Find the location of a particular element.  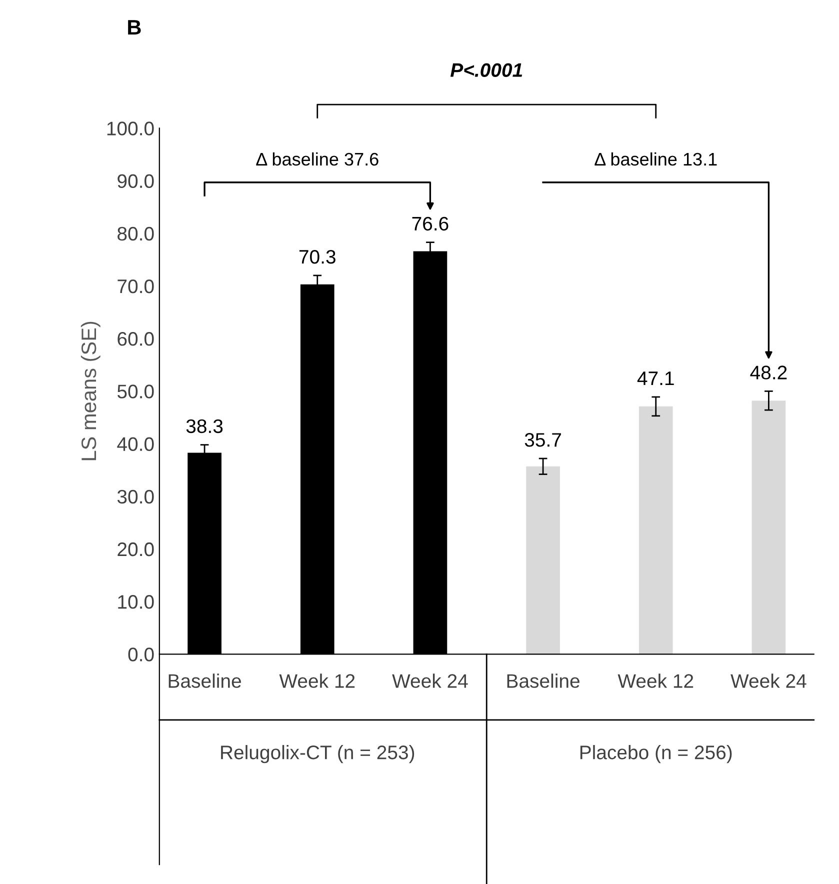

y-tick-label: 40.0 is located at coordinates (135, 444).